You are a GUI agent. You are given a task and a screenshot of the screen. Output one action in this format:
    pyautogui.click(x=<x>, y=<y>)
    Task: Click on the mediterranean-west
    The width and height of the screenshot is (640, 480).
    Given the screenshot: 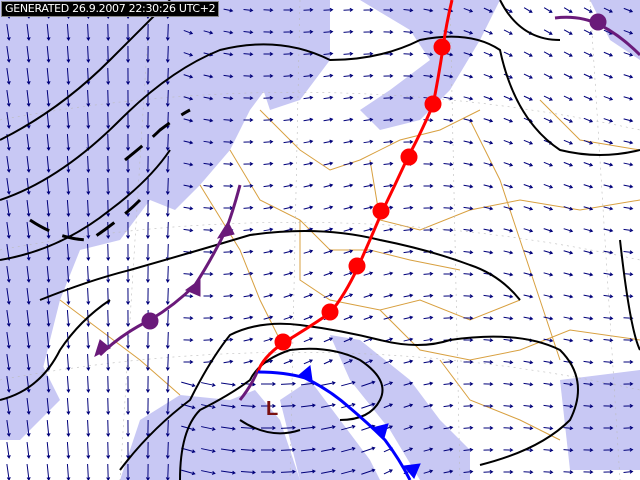 What is the action you would take?
    pyautogui.click(x=210, y=435)
    